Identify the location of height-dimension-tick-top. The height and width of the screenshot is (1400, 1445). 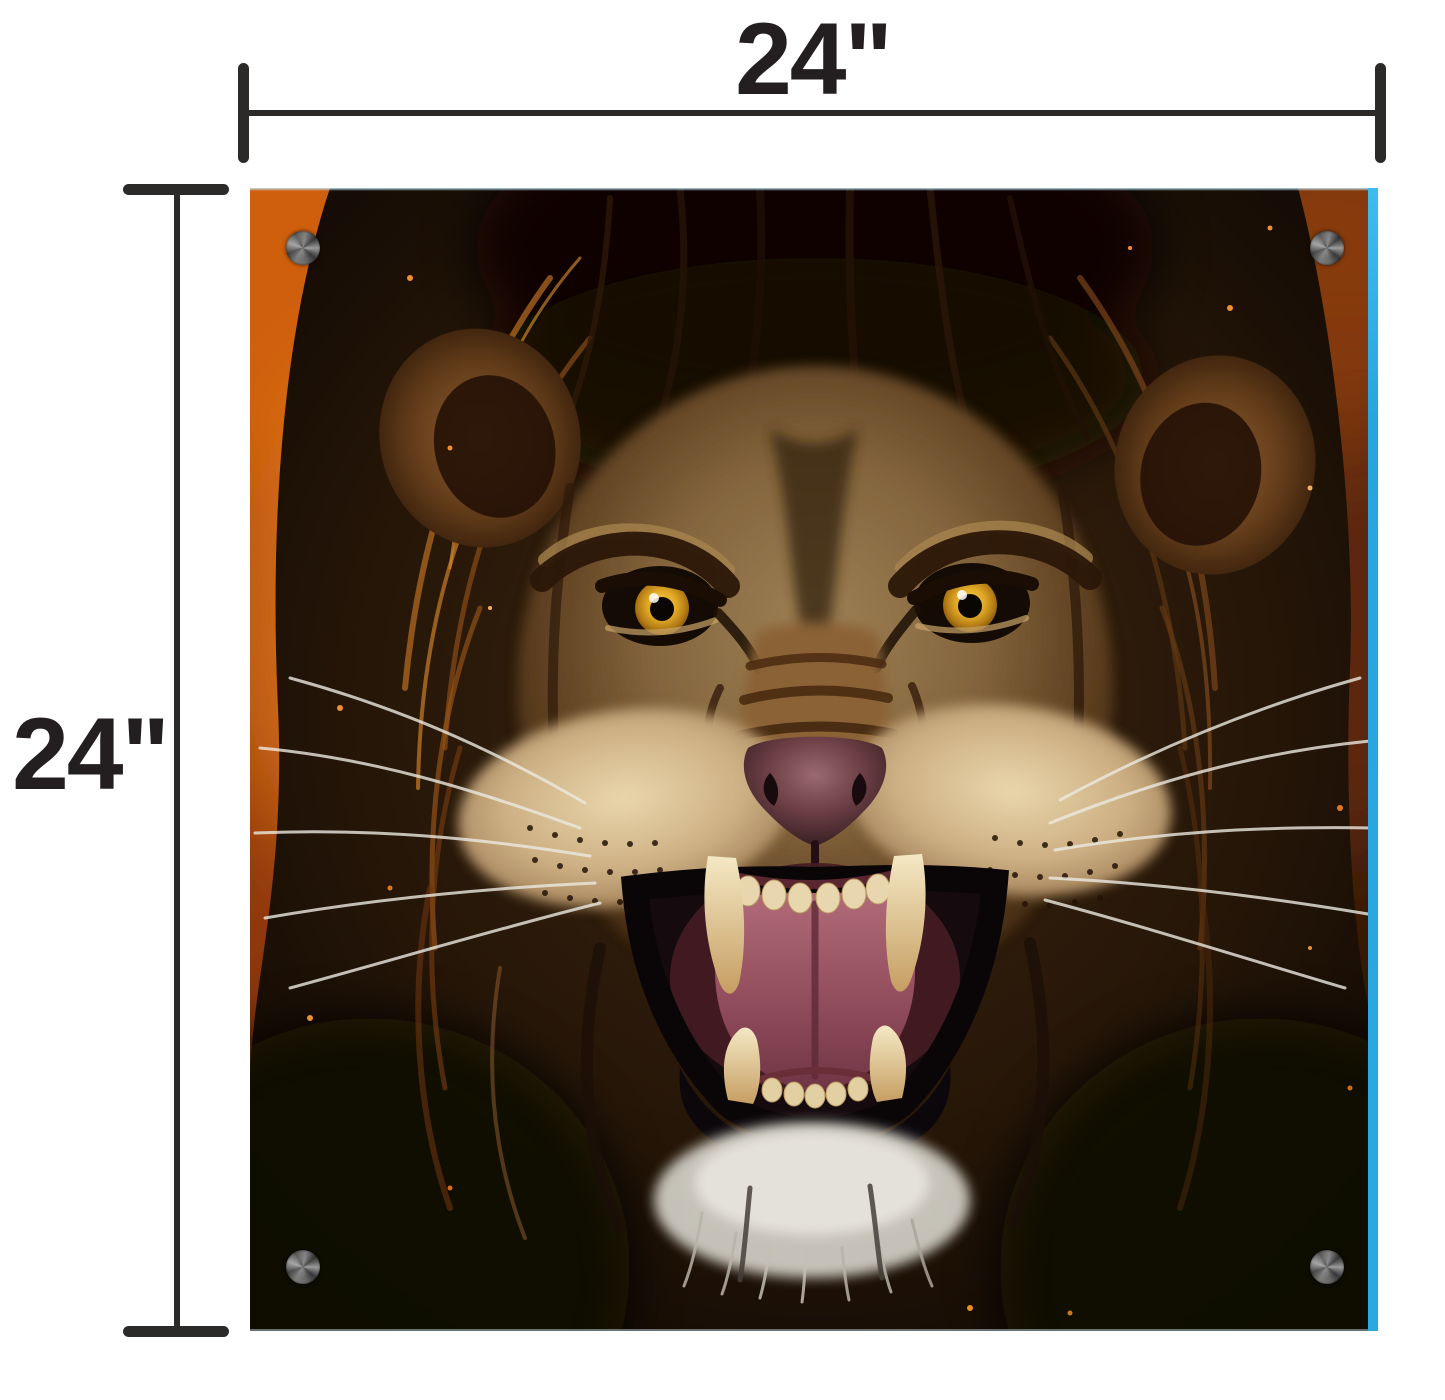
(176, 189).